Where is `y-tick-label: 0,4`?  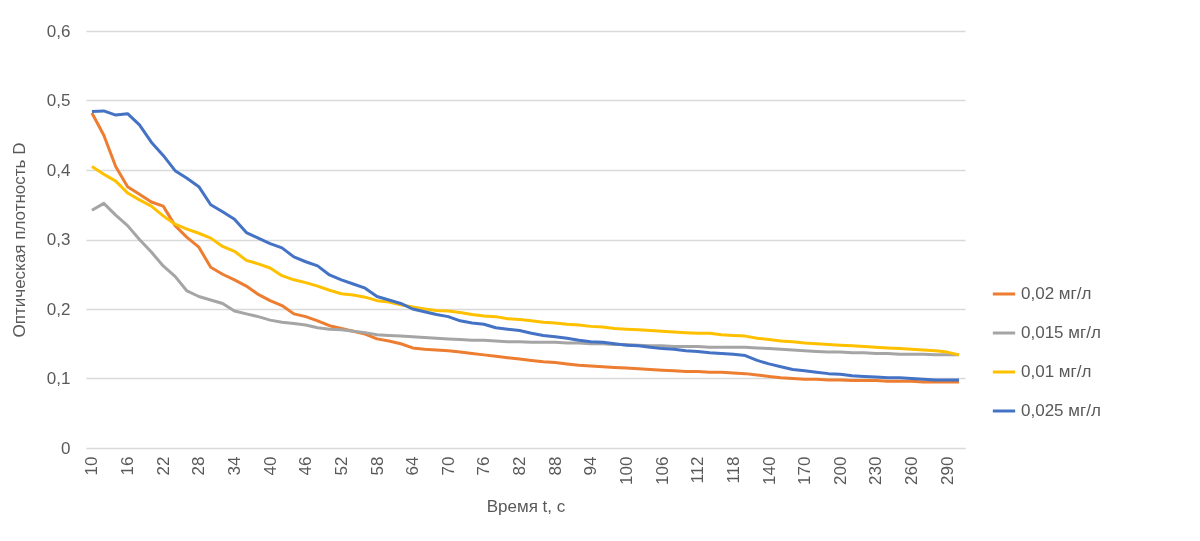 y-tick-label: 0,4 is located at coordinates (58, 170).